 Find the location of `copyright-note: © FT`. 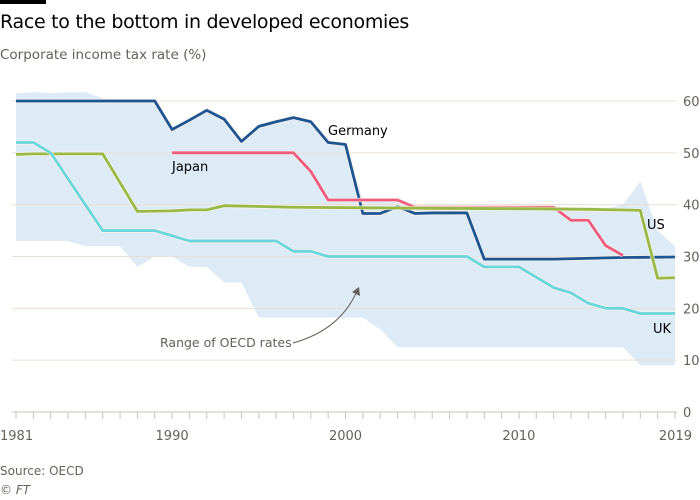

copyright-note: © FT is located at coordinates (15, 490).